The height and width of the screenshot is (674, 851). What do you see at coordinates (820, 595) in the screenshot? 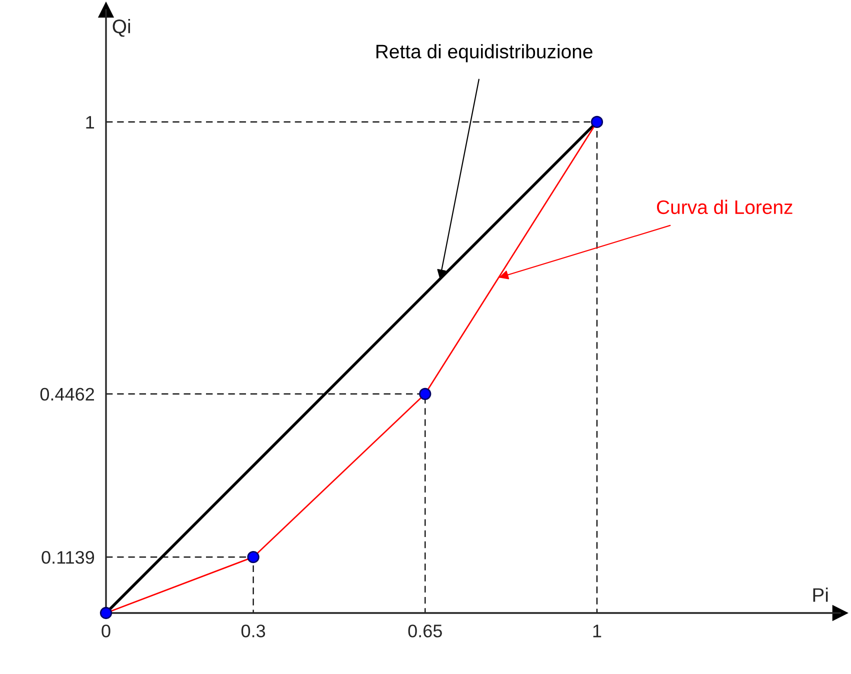
I see `x-axis-title: Pi` at bounding box center [820, 595].